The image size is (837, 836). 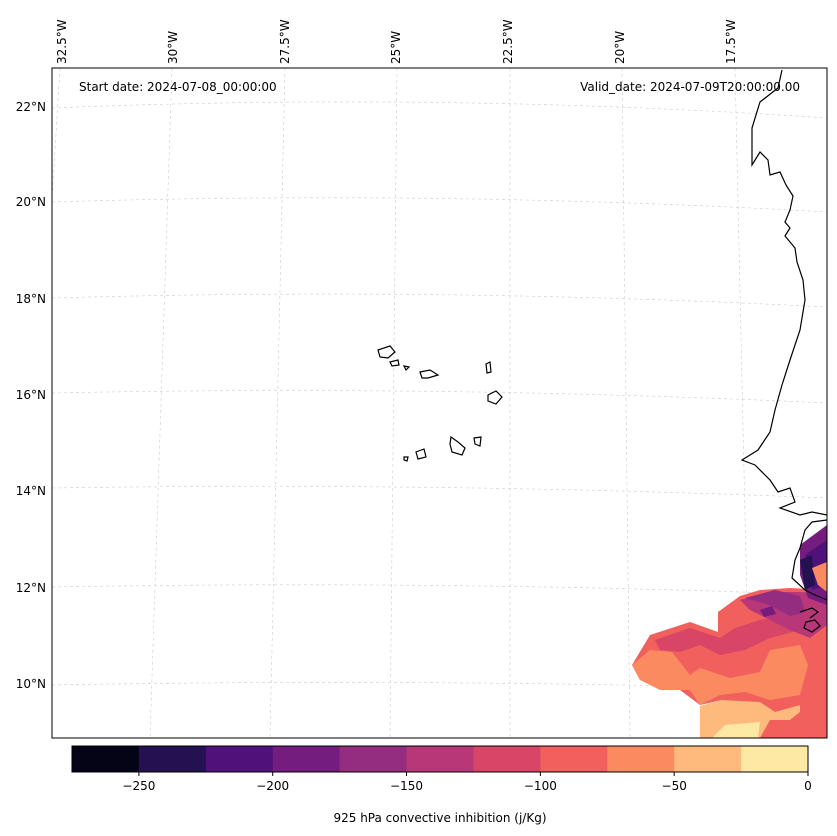 I want to click on coast-guinea, so click(x=809, y=560).